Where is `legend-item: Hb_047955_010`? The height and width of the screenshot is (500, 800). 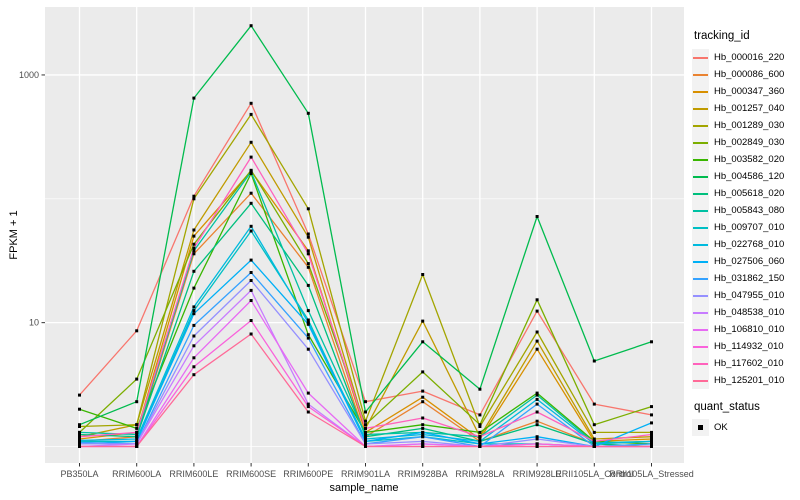
legend-item: Hb_047955_010 is located at coordinates (745, 295).